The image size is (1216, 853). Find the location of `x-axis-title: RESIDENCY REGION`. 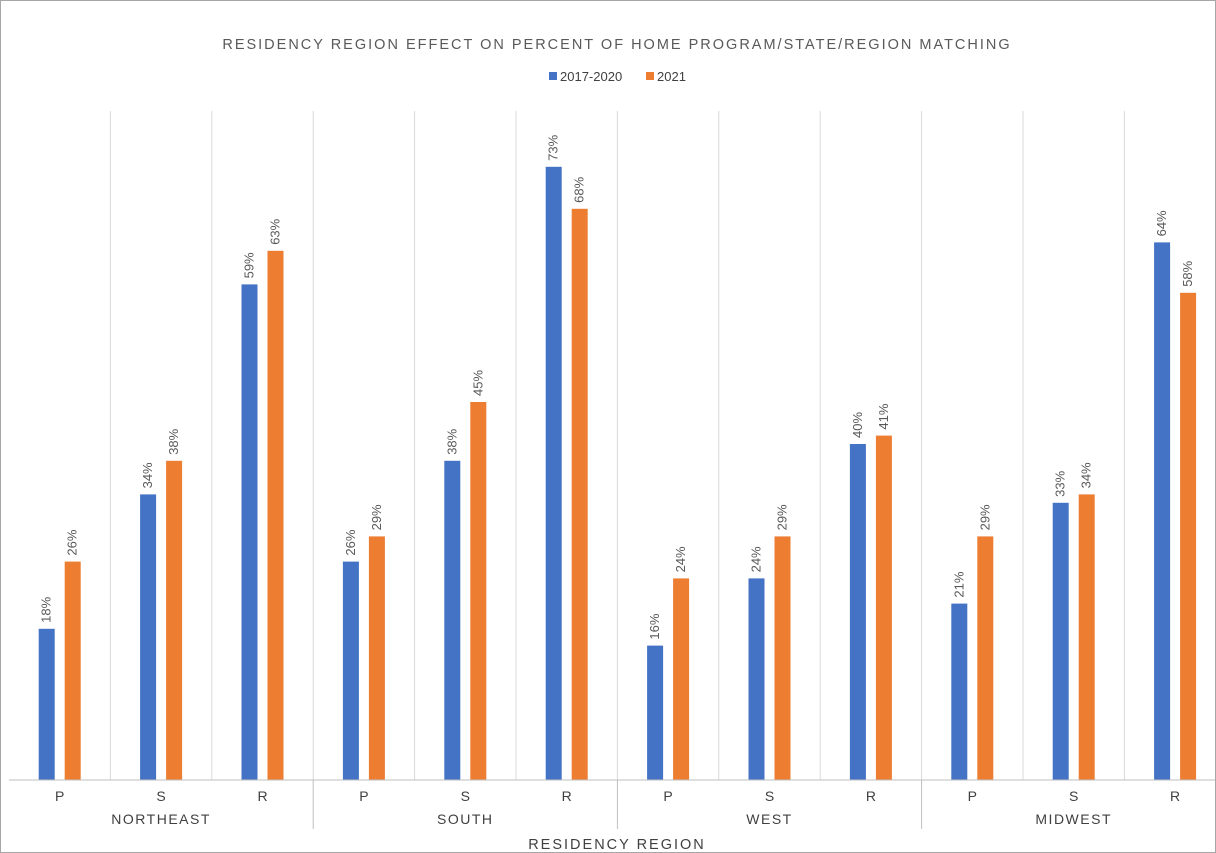

x-axis-title: RESIDENCY REGION is located at coordinates (617, 844).